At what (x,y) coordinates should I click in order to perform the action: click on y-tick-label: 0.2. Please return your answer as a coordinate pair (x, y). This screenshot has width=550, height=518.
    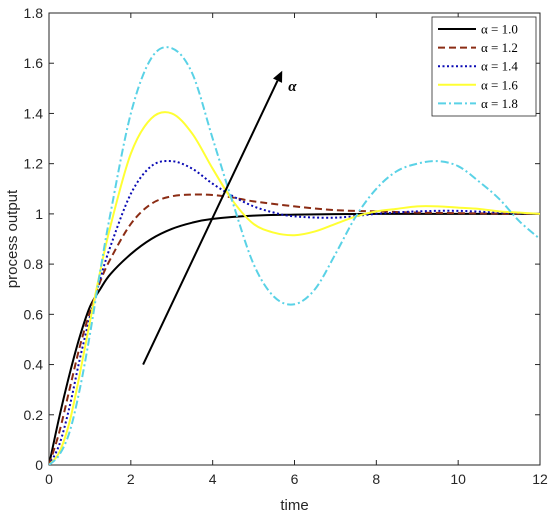
    Looking at the image, I should click on (34, 415).